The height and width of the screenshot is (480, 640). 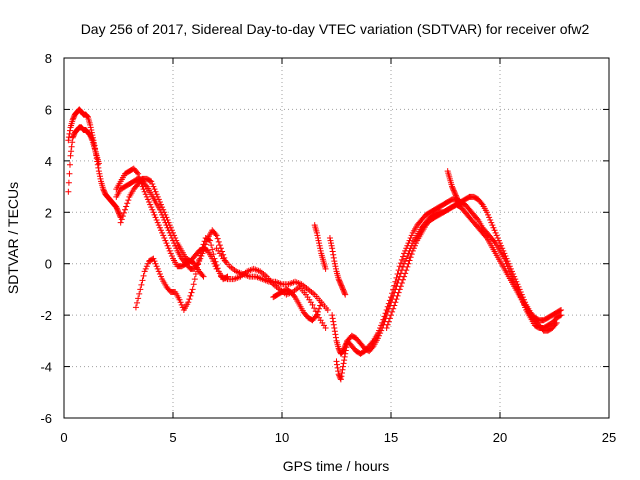 What do you see at coordinates (609, 437) in the screenshot?
I see `x-tick-label: 25` at bounding box center [609, 437].